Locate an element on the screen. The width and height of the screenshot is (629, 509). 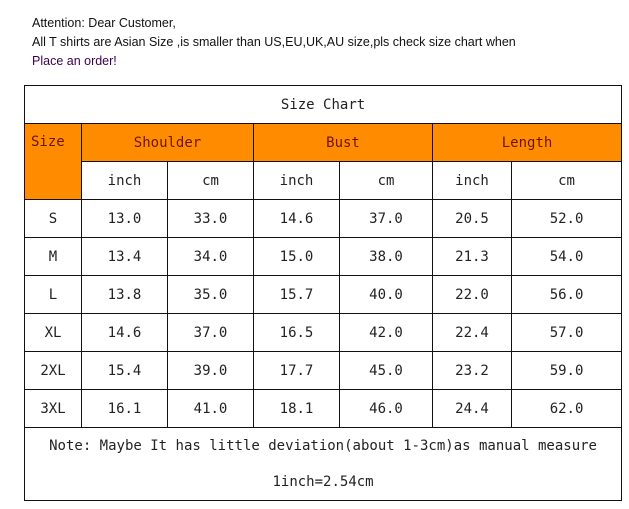
measurement-cell: 56.0 is located at coordinates (566, 294).